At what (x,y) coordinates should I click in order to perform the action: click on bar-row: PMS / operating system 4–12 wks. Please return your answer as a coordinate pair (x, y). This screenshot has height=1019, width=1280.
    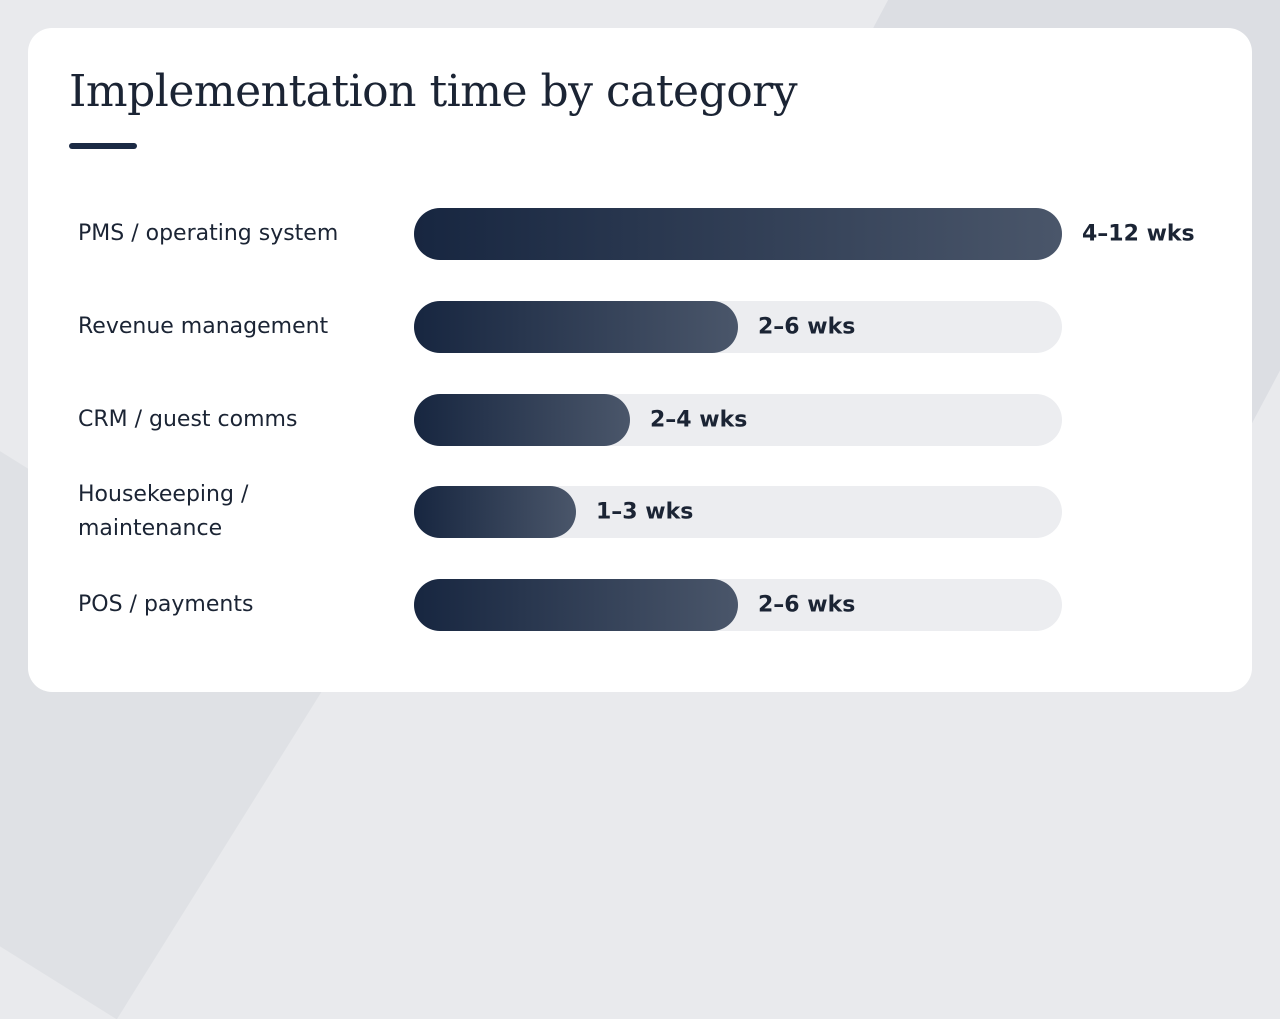
    Looking at the image, I should click on (640, 234).